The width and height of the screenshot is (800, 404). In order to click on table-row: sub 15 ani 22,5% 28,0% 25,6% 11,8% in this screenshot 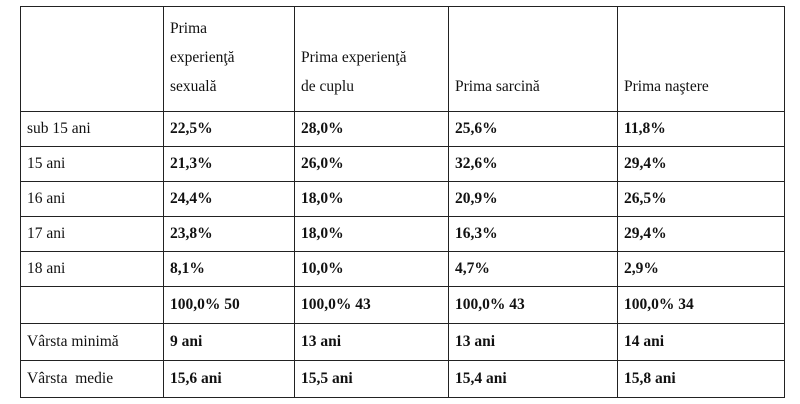, I will do `click(403, 129)`.